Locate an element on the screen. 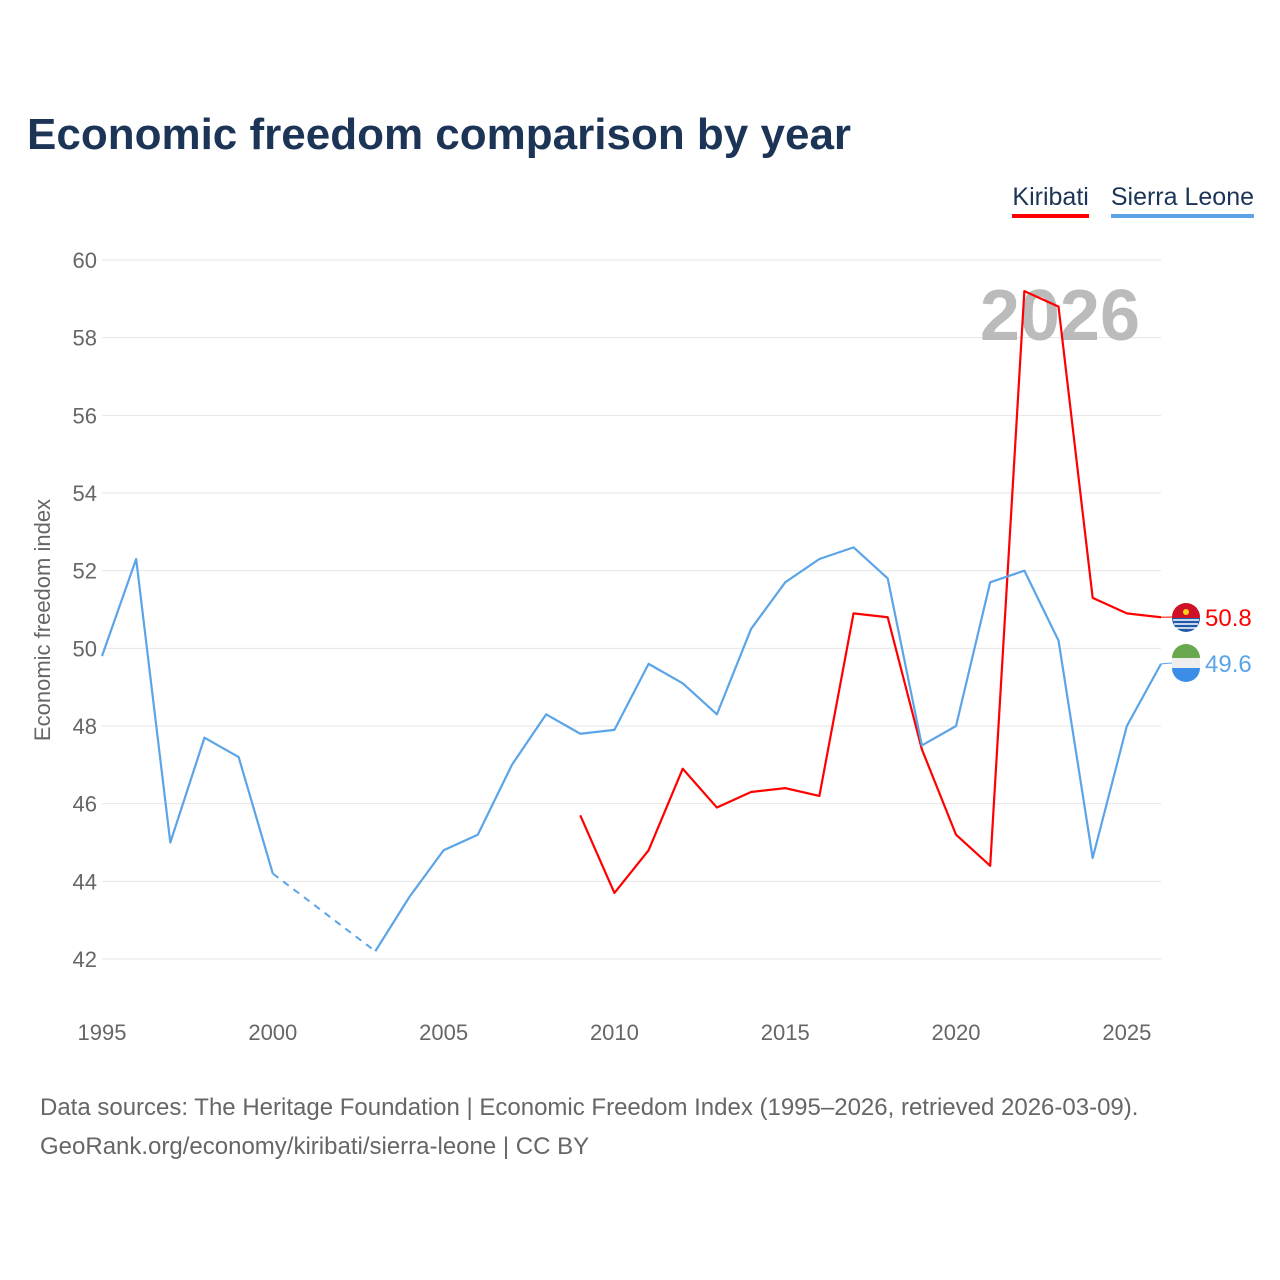 The width and height of the screenshot is (1280, 1280). x-tick-label: 2000 is located at coordinates (272, 1032).